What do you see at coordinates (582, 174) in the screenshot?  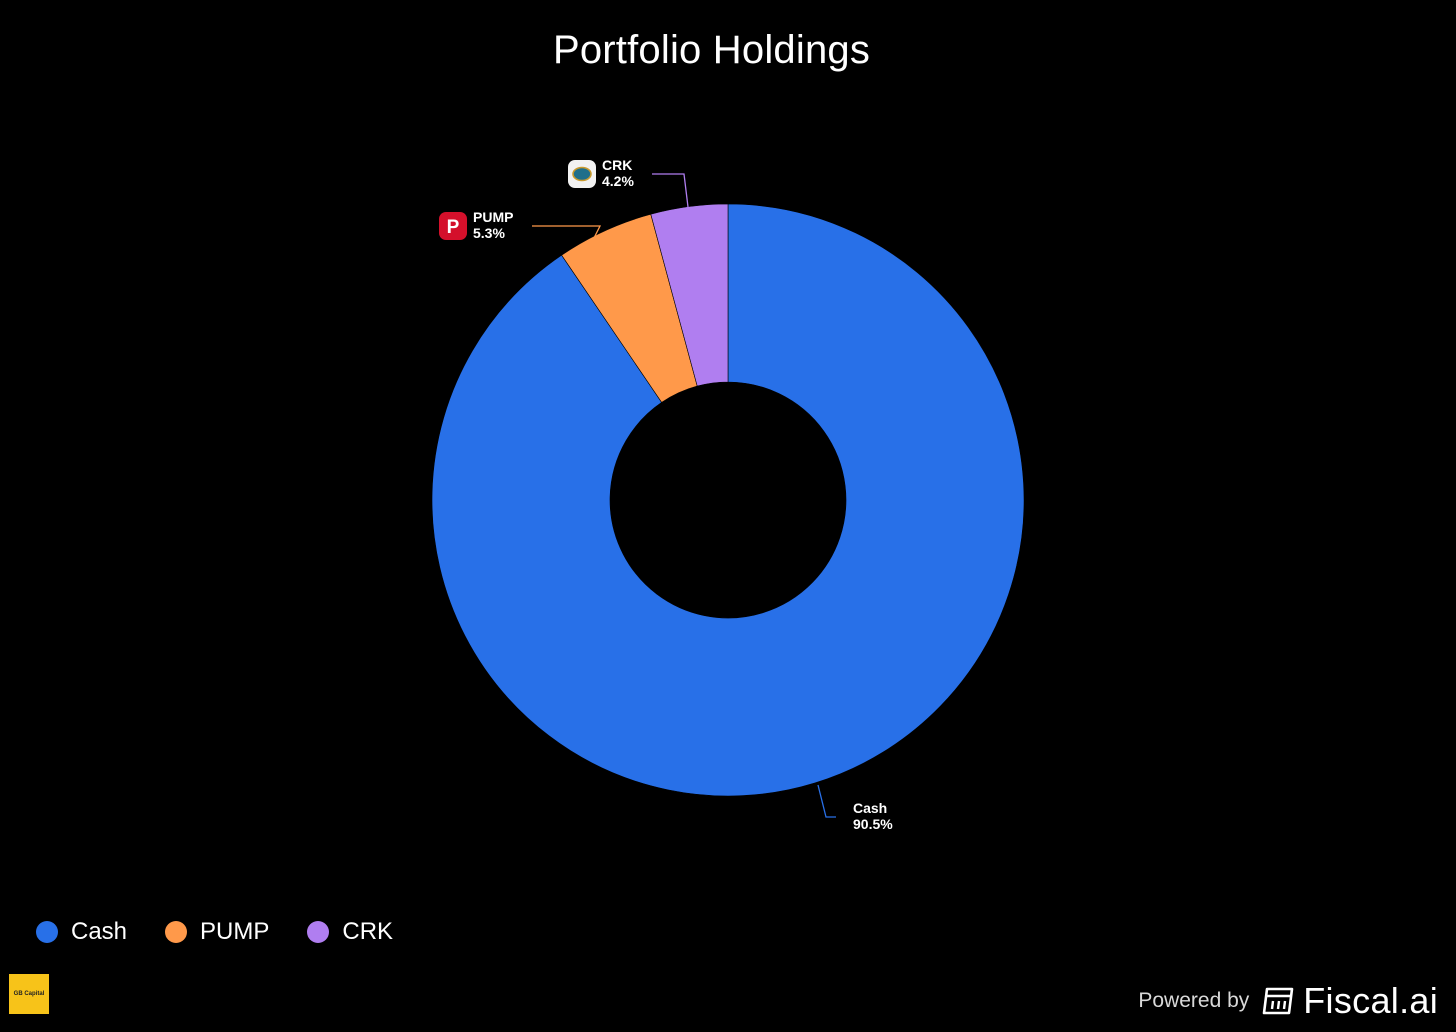 I see `crk-logo-mark` at bounding box center [582, 174].